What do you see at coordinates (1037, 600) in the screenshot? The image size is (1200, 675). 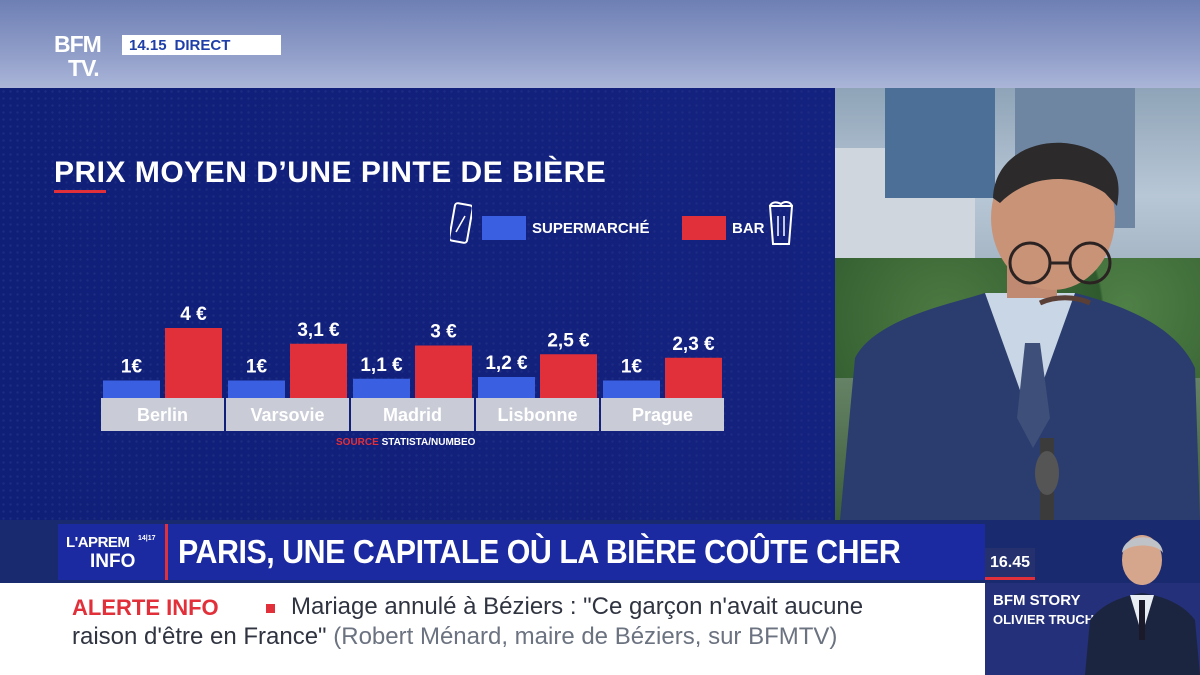 I see `show-name: BFM STORY` at bounding box center [1037, 600].